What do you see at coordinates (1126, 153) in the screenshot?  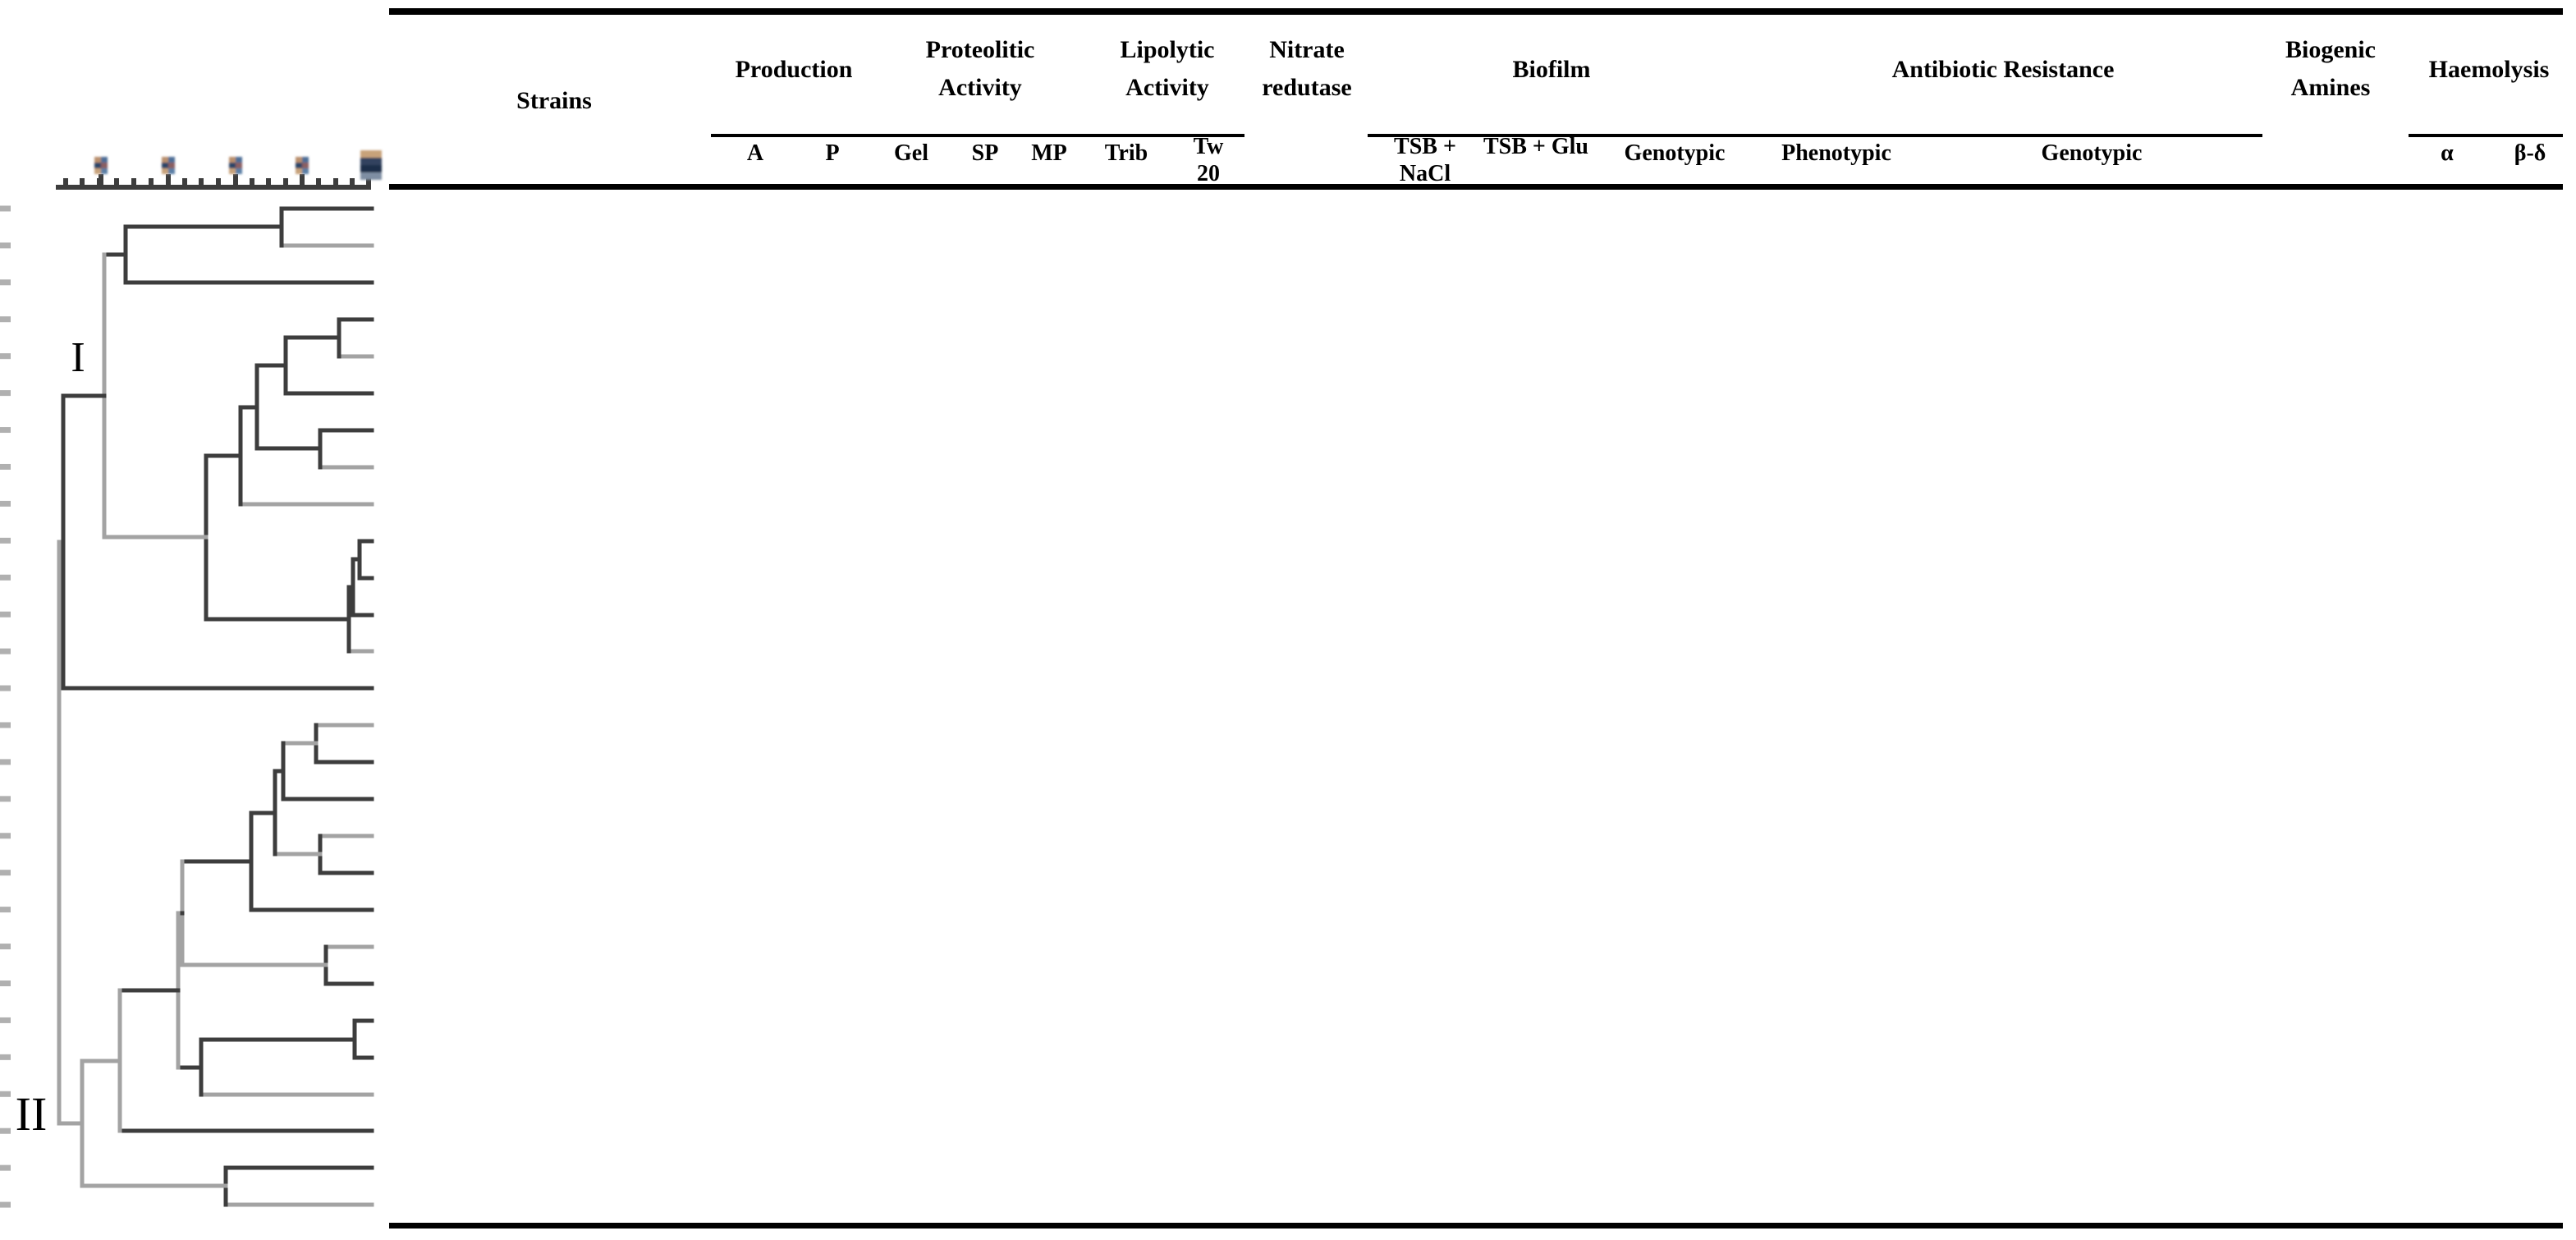 I see `subheader-trib: Trib` at bounding box center [1126, 153].